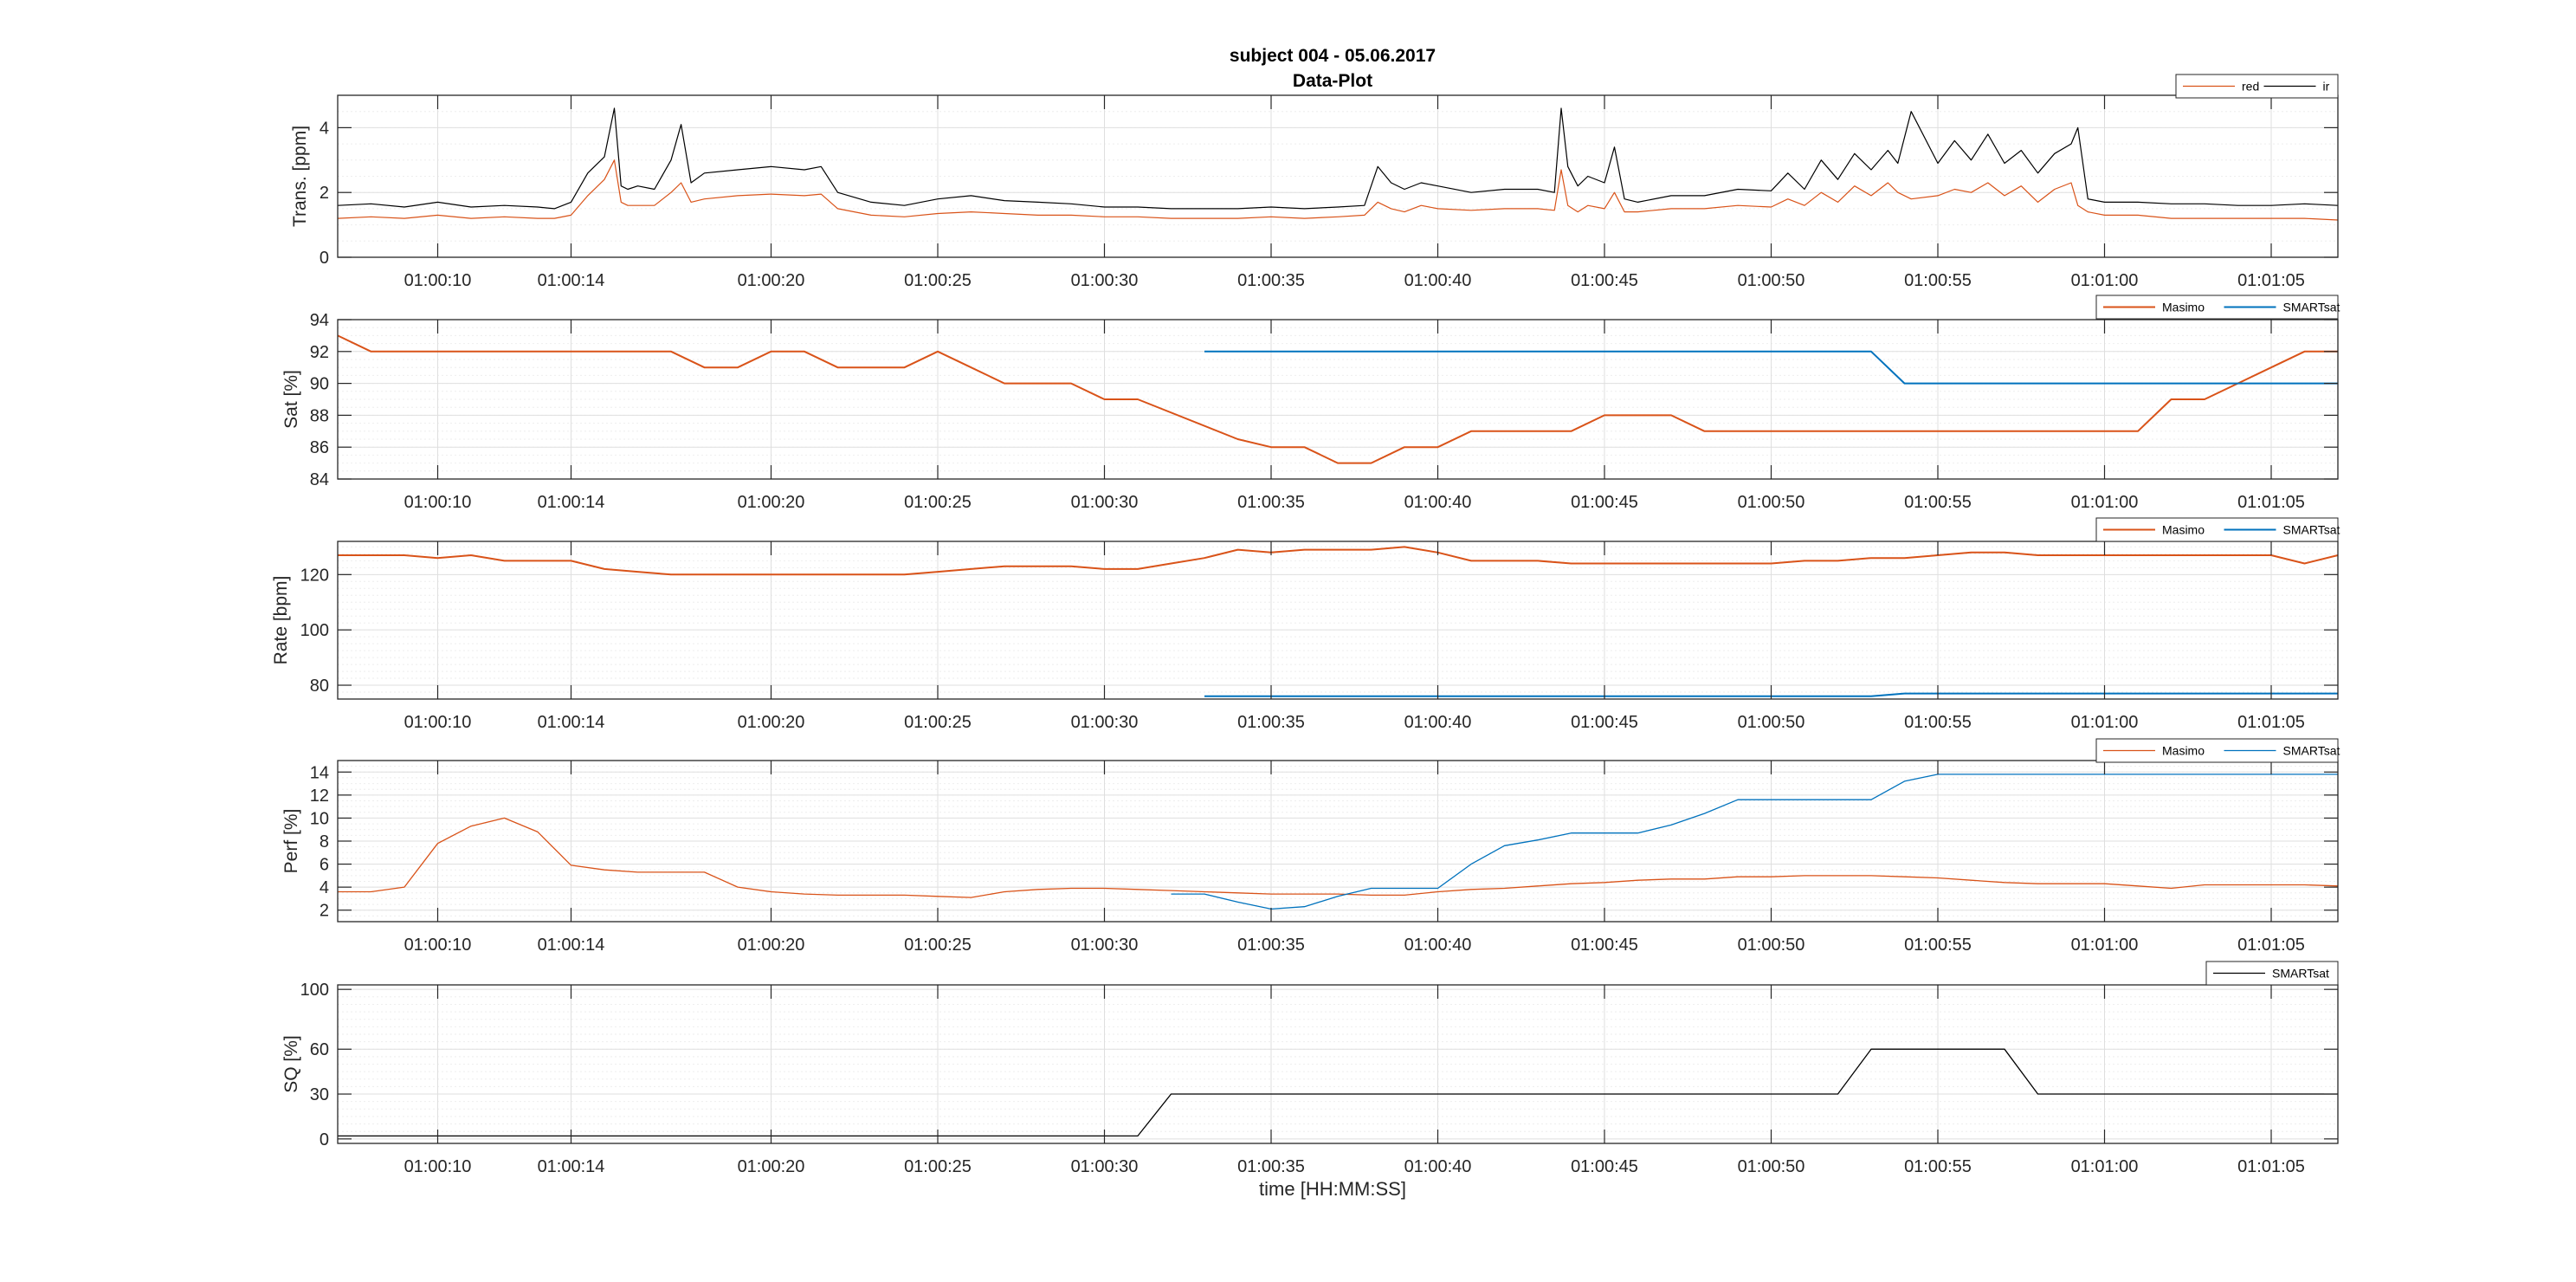 This screenshot has width=2576, height=1282. I want to click on y-tick-label: 88, so click(319, 415).